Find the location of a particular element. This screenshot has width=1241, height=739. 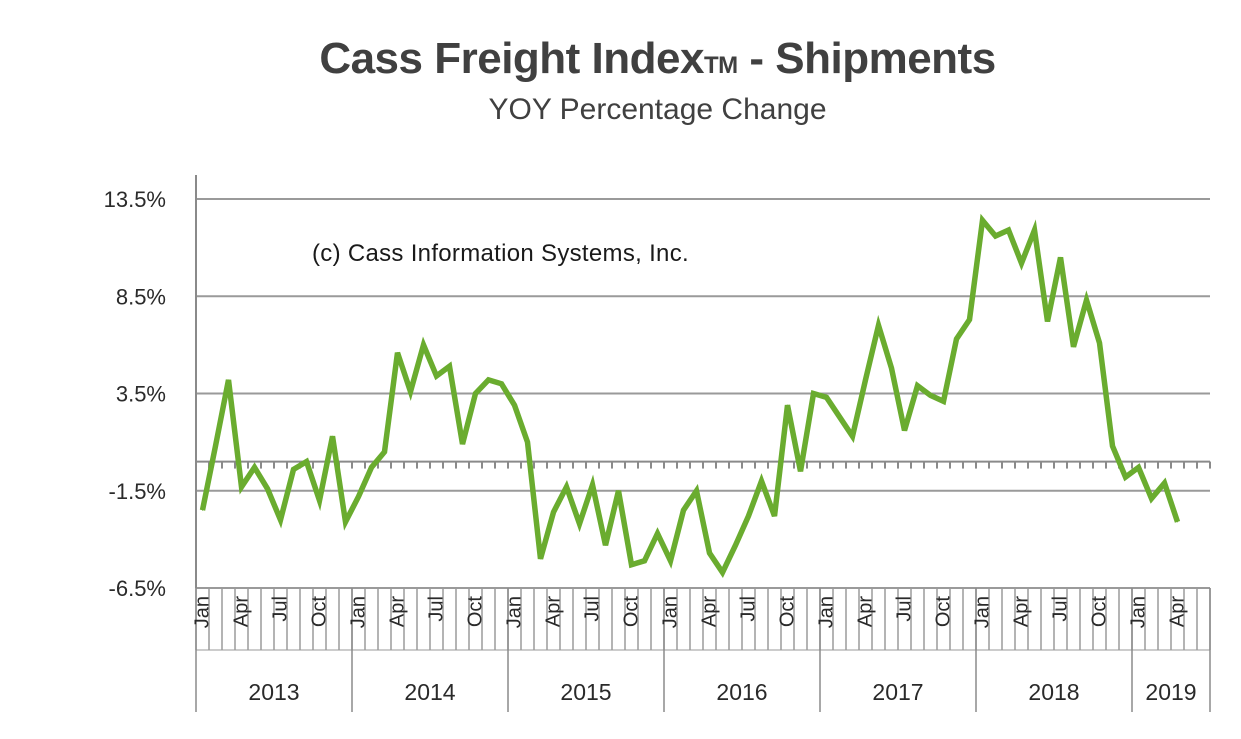

year-label: 2017 is located at coordinates (897, 692).